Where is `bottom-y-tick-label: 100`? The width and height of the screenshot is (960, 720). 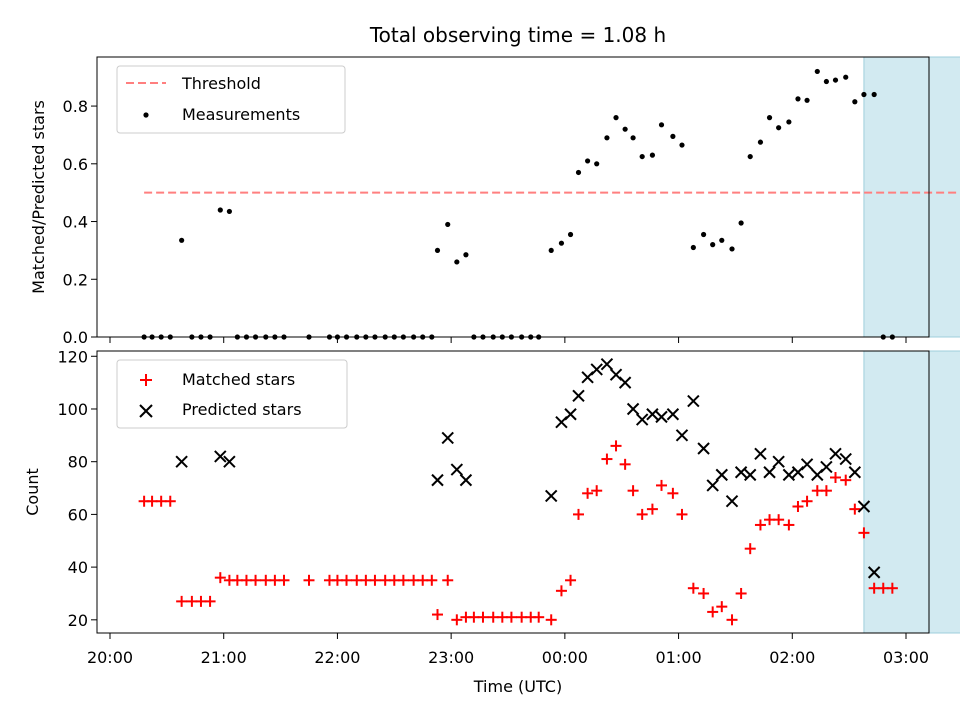 bottom-y-tick-label: 100 is located at coordinates (72, 409).